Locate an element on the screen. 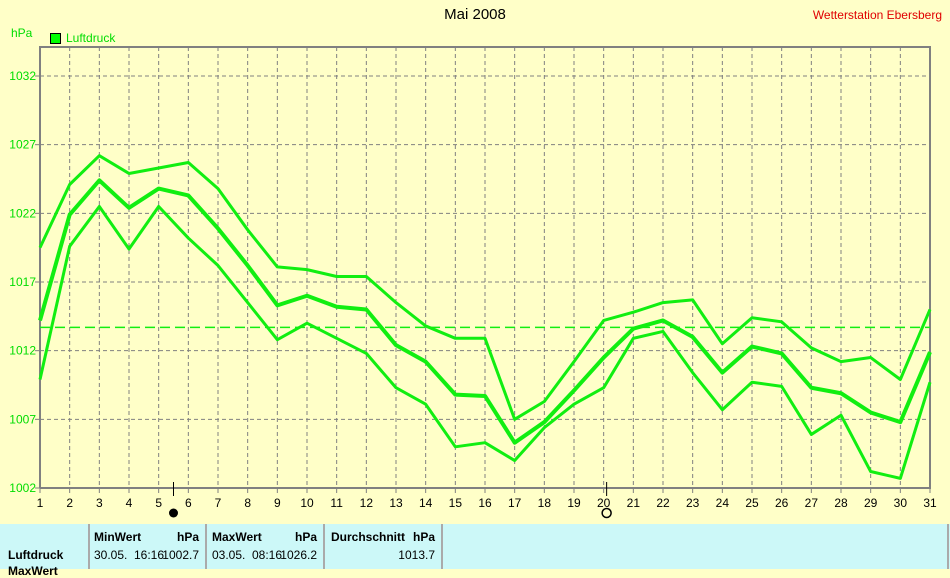 This screenshot has width=950, height=578. new-moon-icon is located at coordinates (173, 513).